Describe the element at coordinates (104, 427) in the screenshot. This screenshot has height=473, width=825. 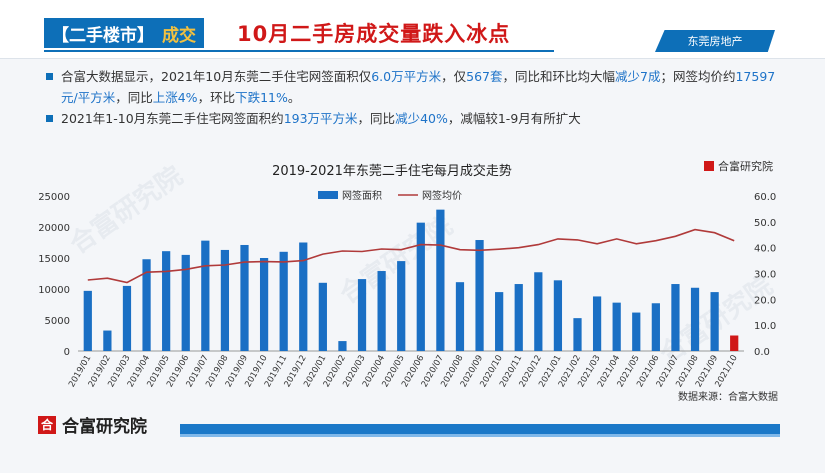
I see `footer-logo-label: 合富研究院` at that location.